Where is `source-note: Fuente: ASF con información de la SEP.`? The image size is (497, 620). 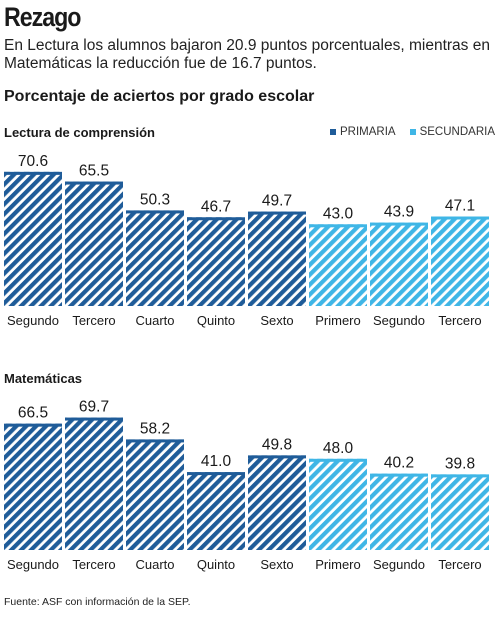 source-note: Fuente: ASF con información de la SEP. is located at coordinates (97, 602).